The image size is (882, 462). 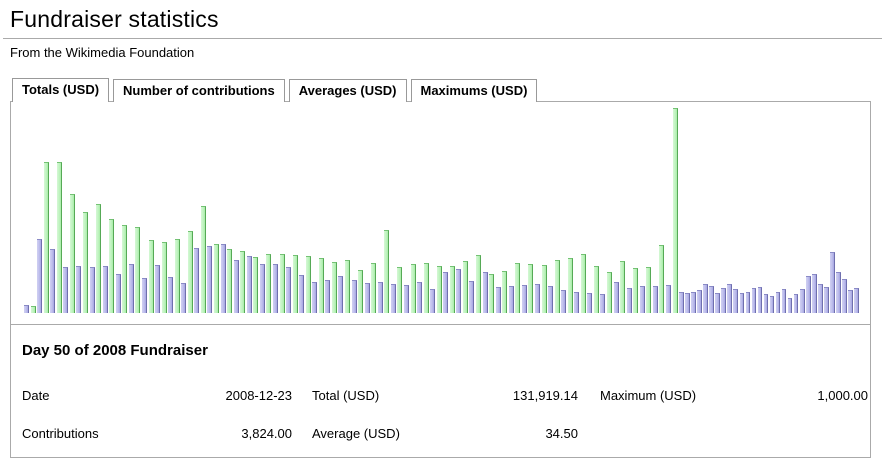 What do you see at coordinates (474, 90) in the screenshot?
I see `tab-maximums-usd: Maximums (USD)` at bounding box center [474, 90].